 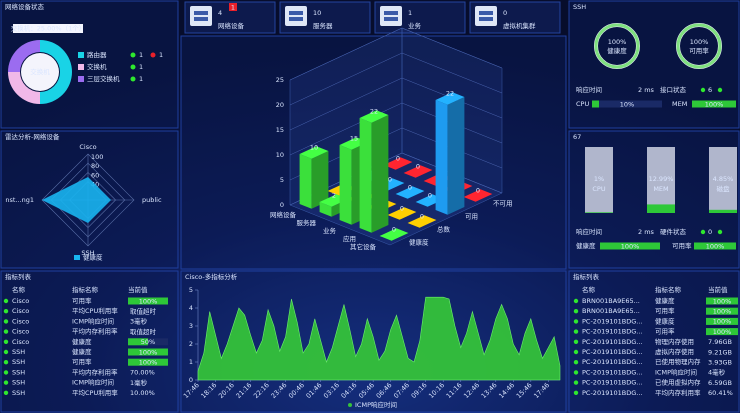 I want to click on meter-value: 1%, so click(x=599, y=179).